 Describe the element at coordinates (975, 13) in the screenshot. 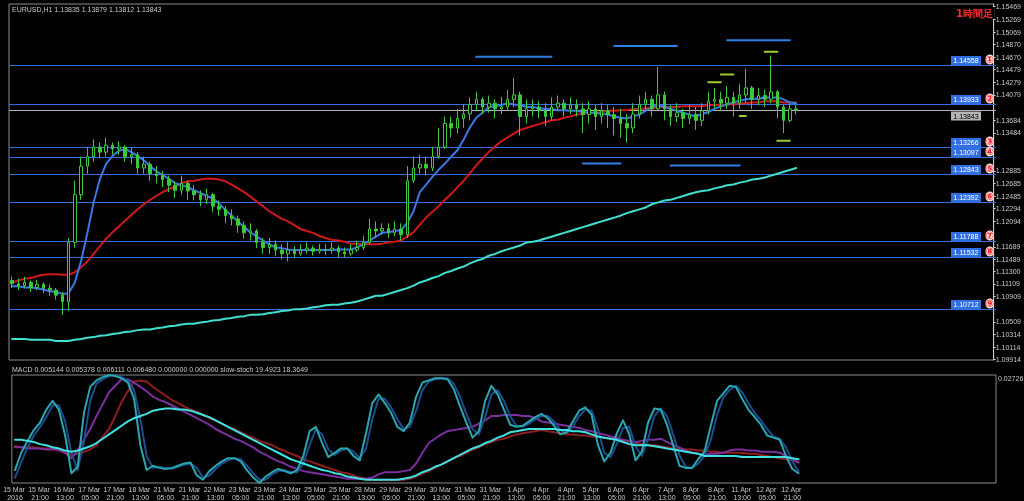

I see `annotation: 1時間足` at that location.